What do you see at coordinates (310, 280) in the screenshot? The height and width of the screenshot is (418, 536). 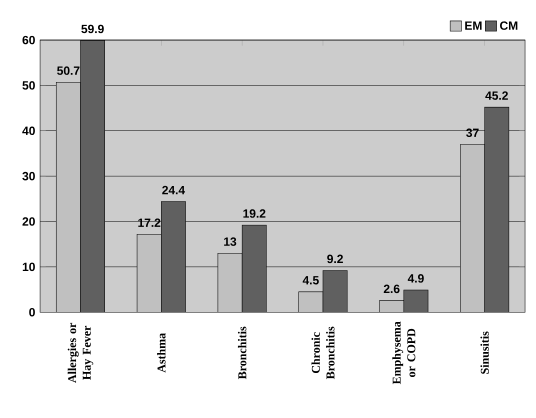 I see `data-label: 4.5` at bounding box center [310, 280].